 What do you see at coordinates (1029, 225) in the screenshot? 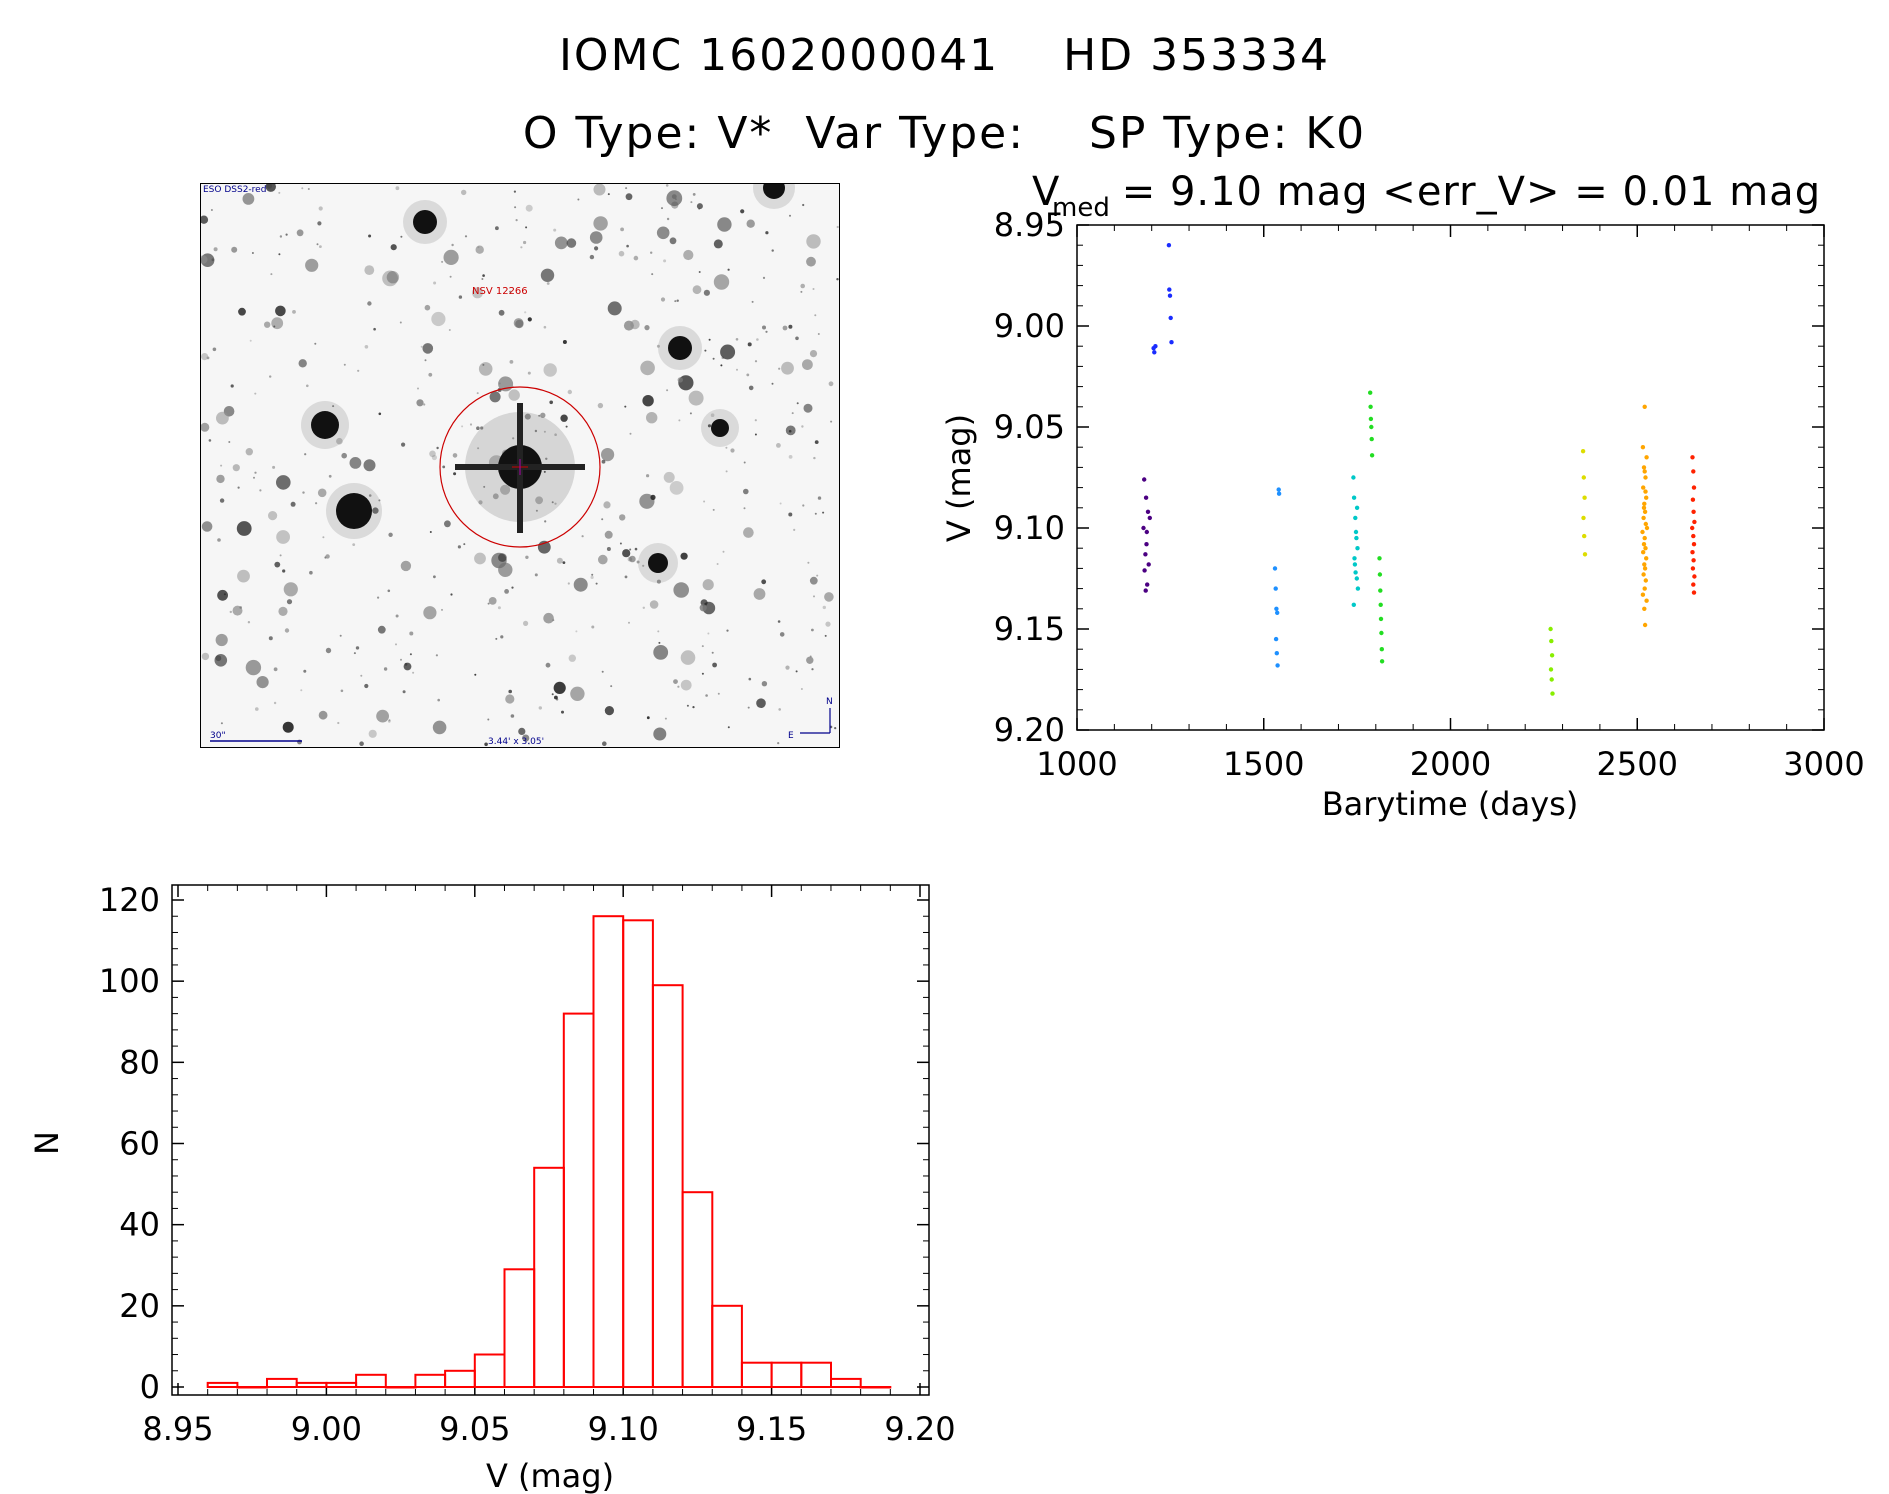
I see `y-tick-label: 8.95` at bounding box center [1029, 225].